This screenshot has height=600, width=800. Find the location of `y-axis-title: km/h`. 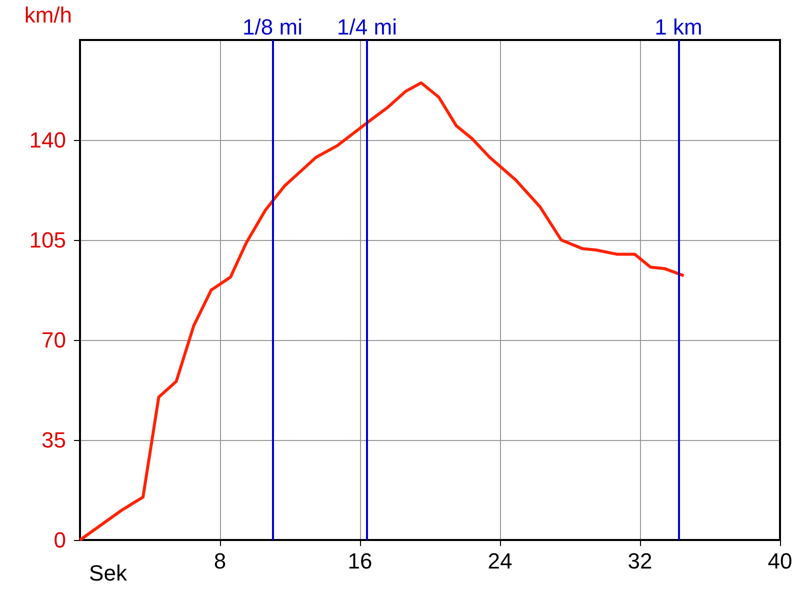

y-axis-title: km/h is located at coordinates (48, 15).